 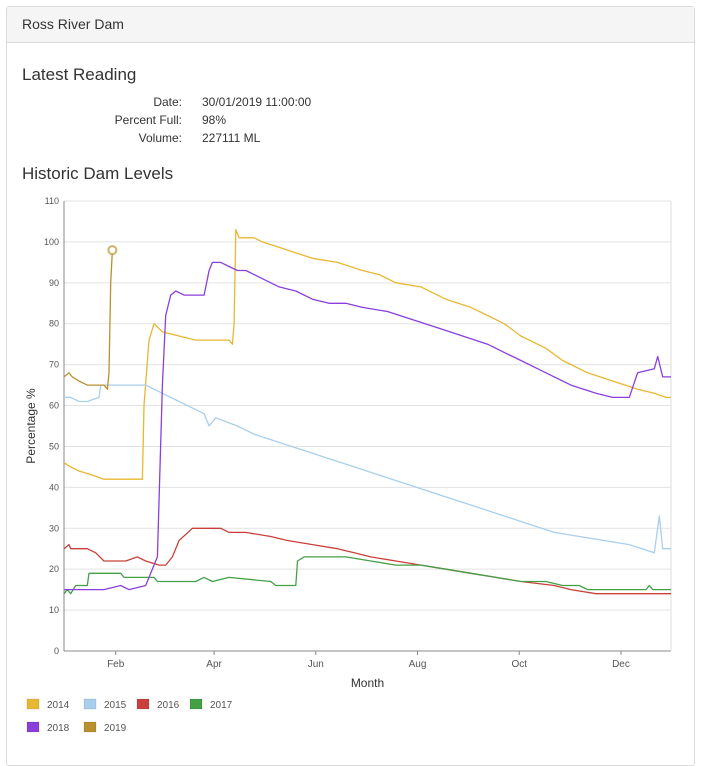 I want to click on legend-label-2014: 2014, so click(x=58, y=705).